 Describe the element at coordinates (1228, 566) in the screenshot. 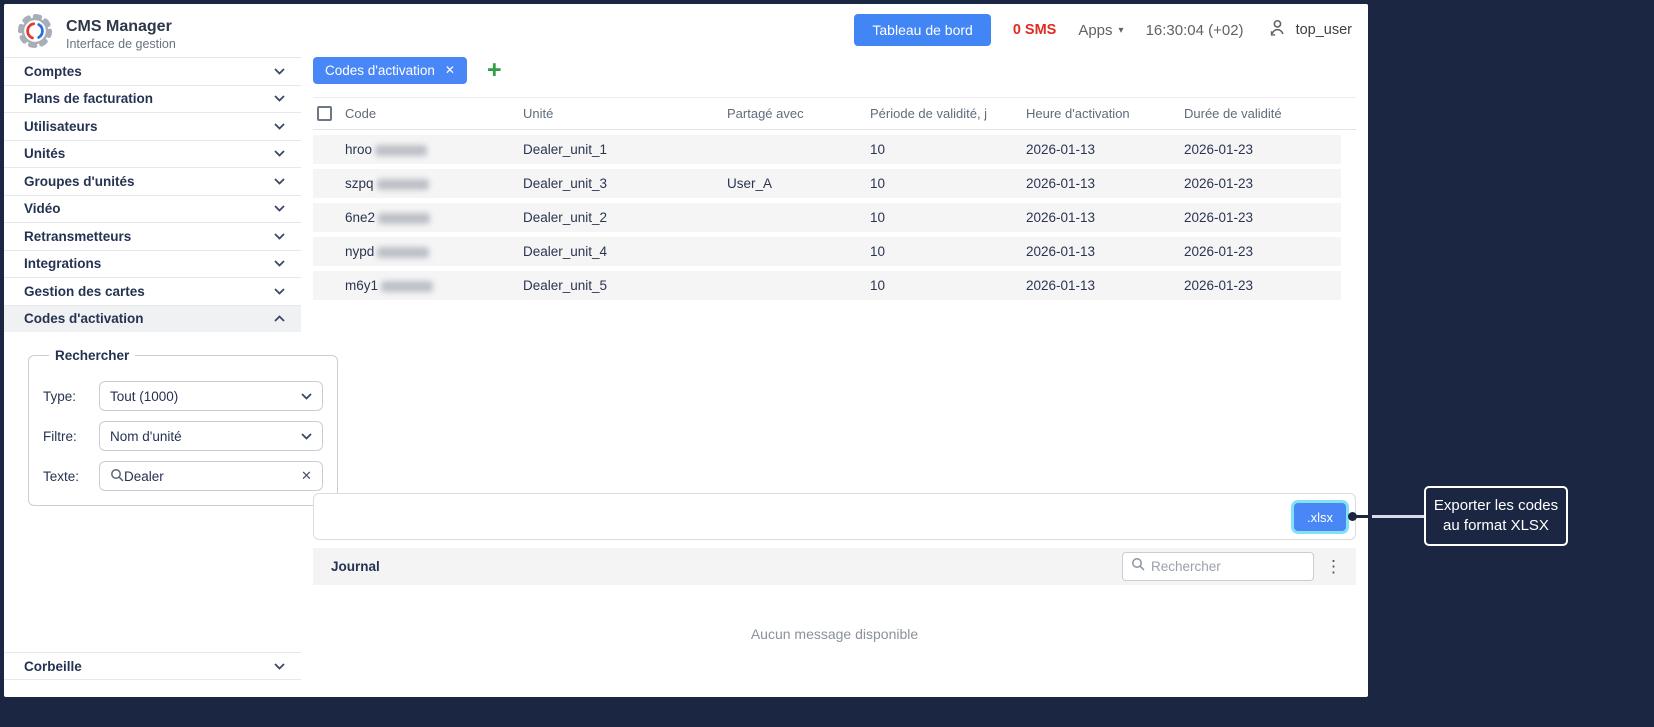

I see `journal-search-input` at that location.